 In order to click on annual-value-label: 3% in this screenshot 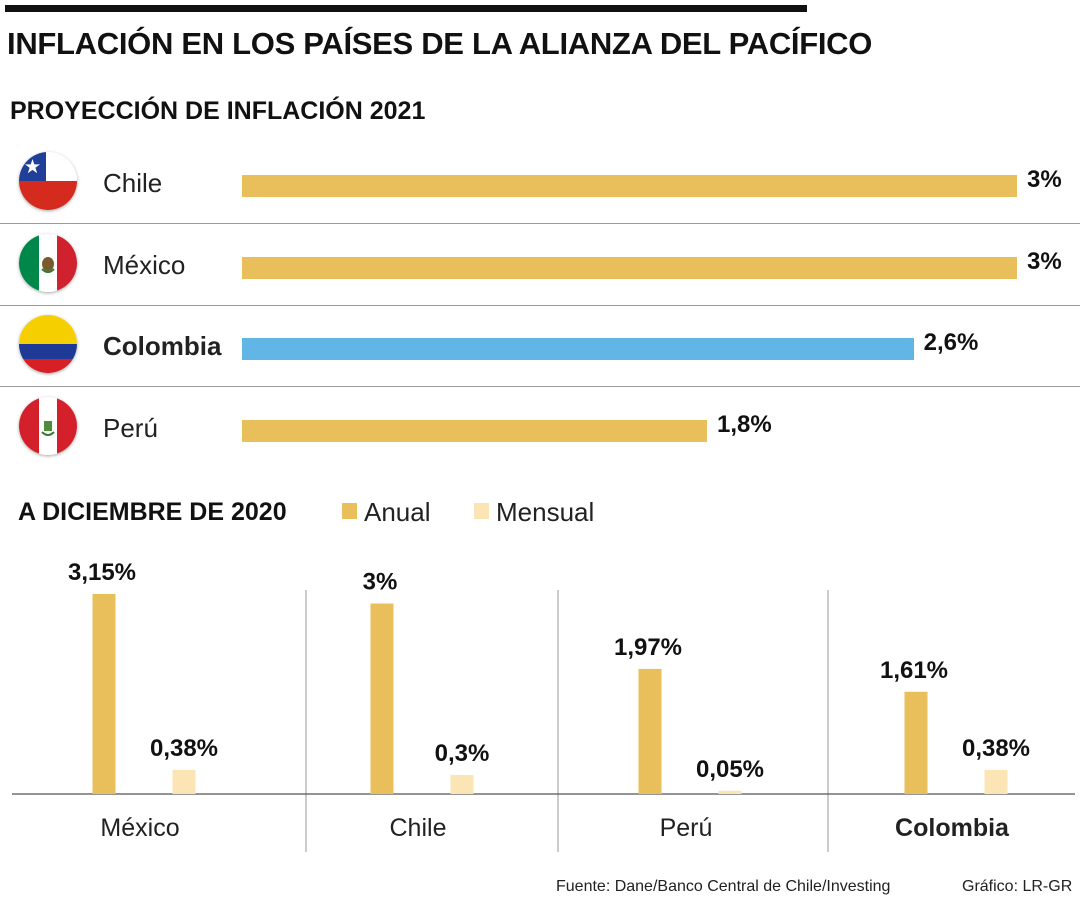, I will do `click(380, 582)`.